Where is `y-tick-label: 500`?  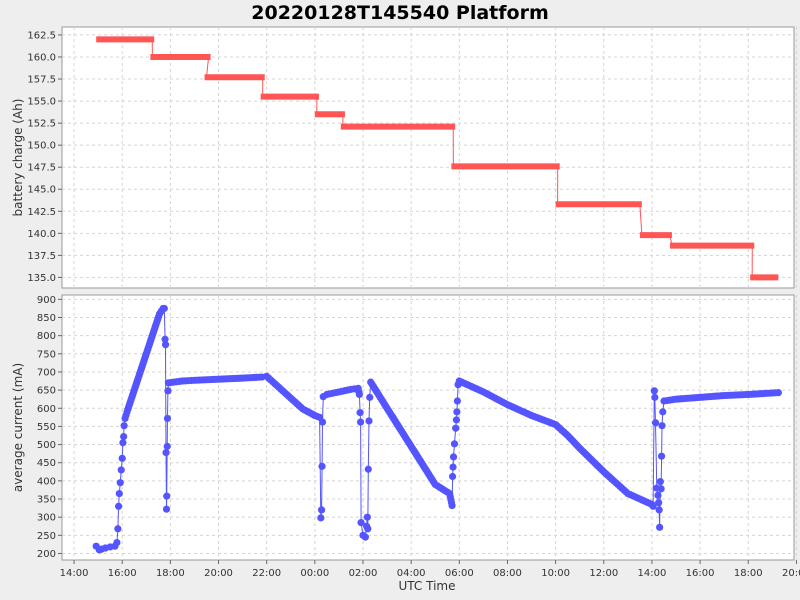 y-tick-label: 500 is located at coordinates (46, 445).